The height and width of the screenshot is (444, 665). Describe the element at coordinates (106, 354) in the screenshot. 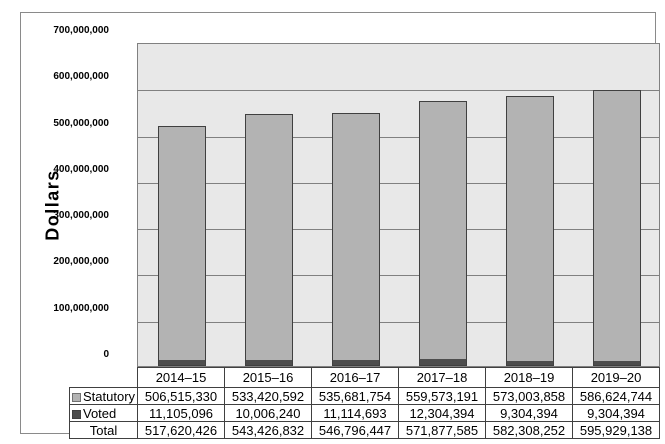

I see `y-axis-tick-label: 0` at that location.